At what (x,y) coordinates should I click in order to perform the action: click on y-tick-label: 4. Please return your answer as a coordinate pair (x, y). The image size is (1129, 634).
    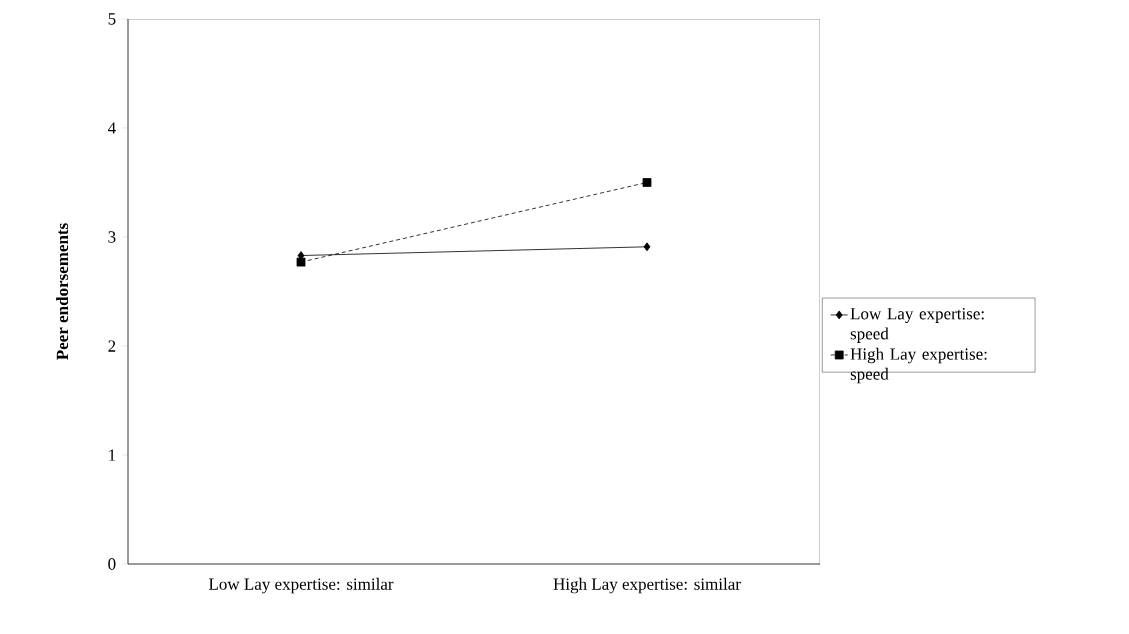
    Looking at the image, I should click on (111, 128).